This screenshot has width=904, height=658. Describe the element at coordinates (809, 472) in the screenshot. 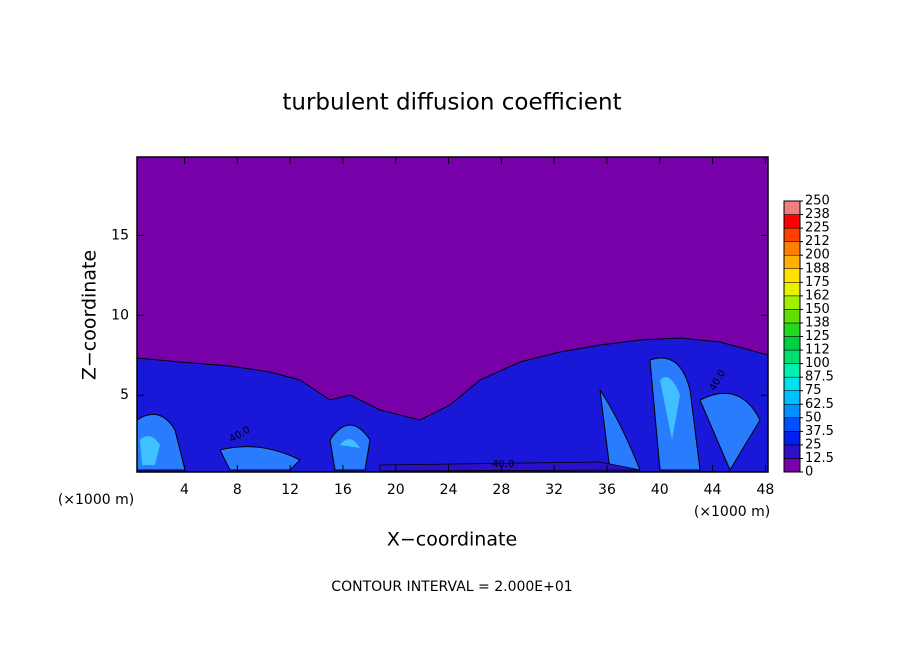

I see `colorbar-tick-label: 0` at that location.